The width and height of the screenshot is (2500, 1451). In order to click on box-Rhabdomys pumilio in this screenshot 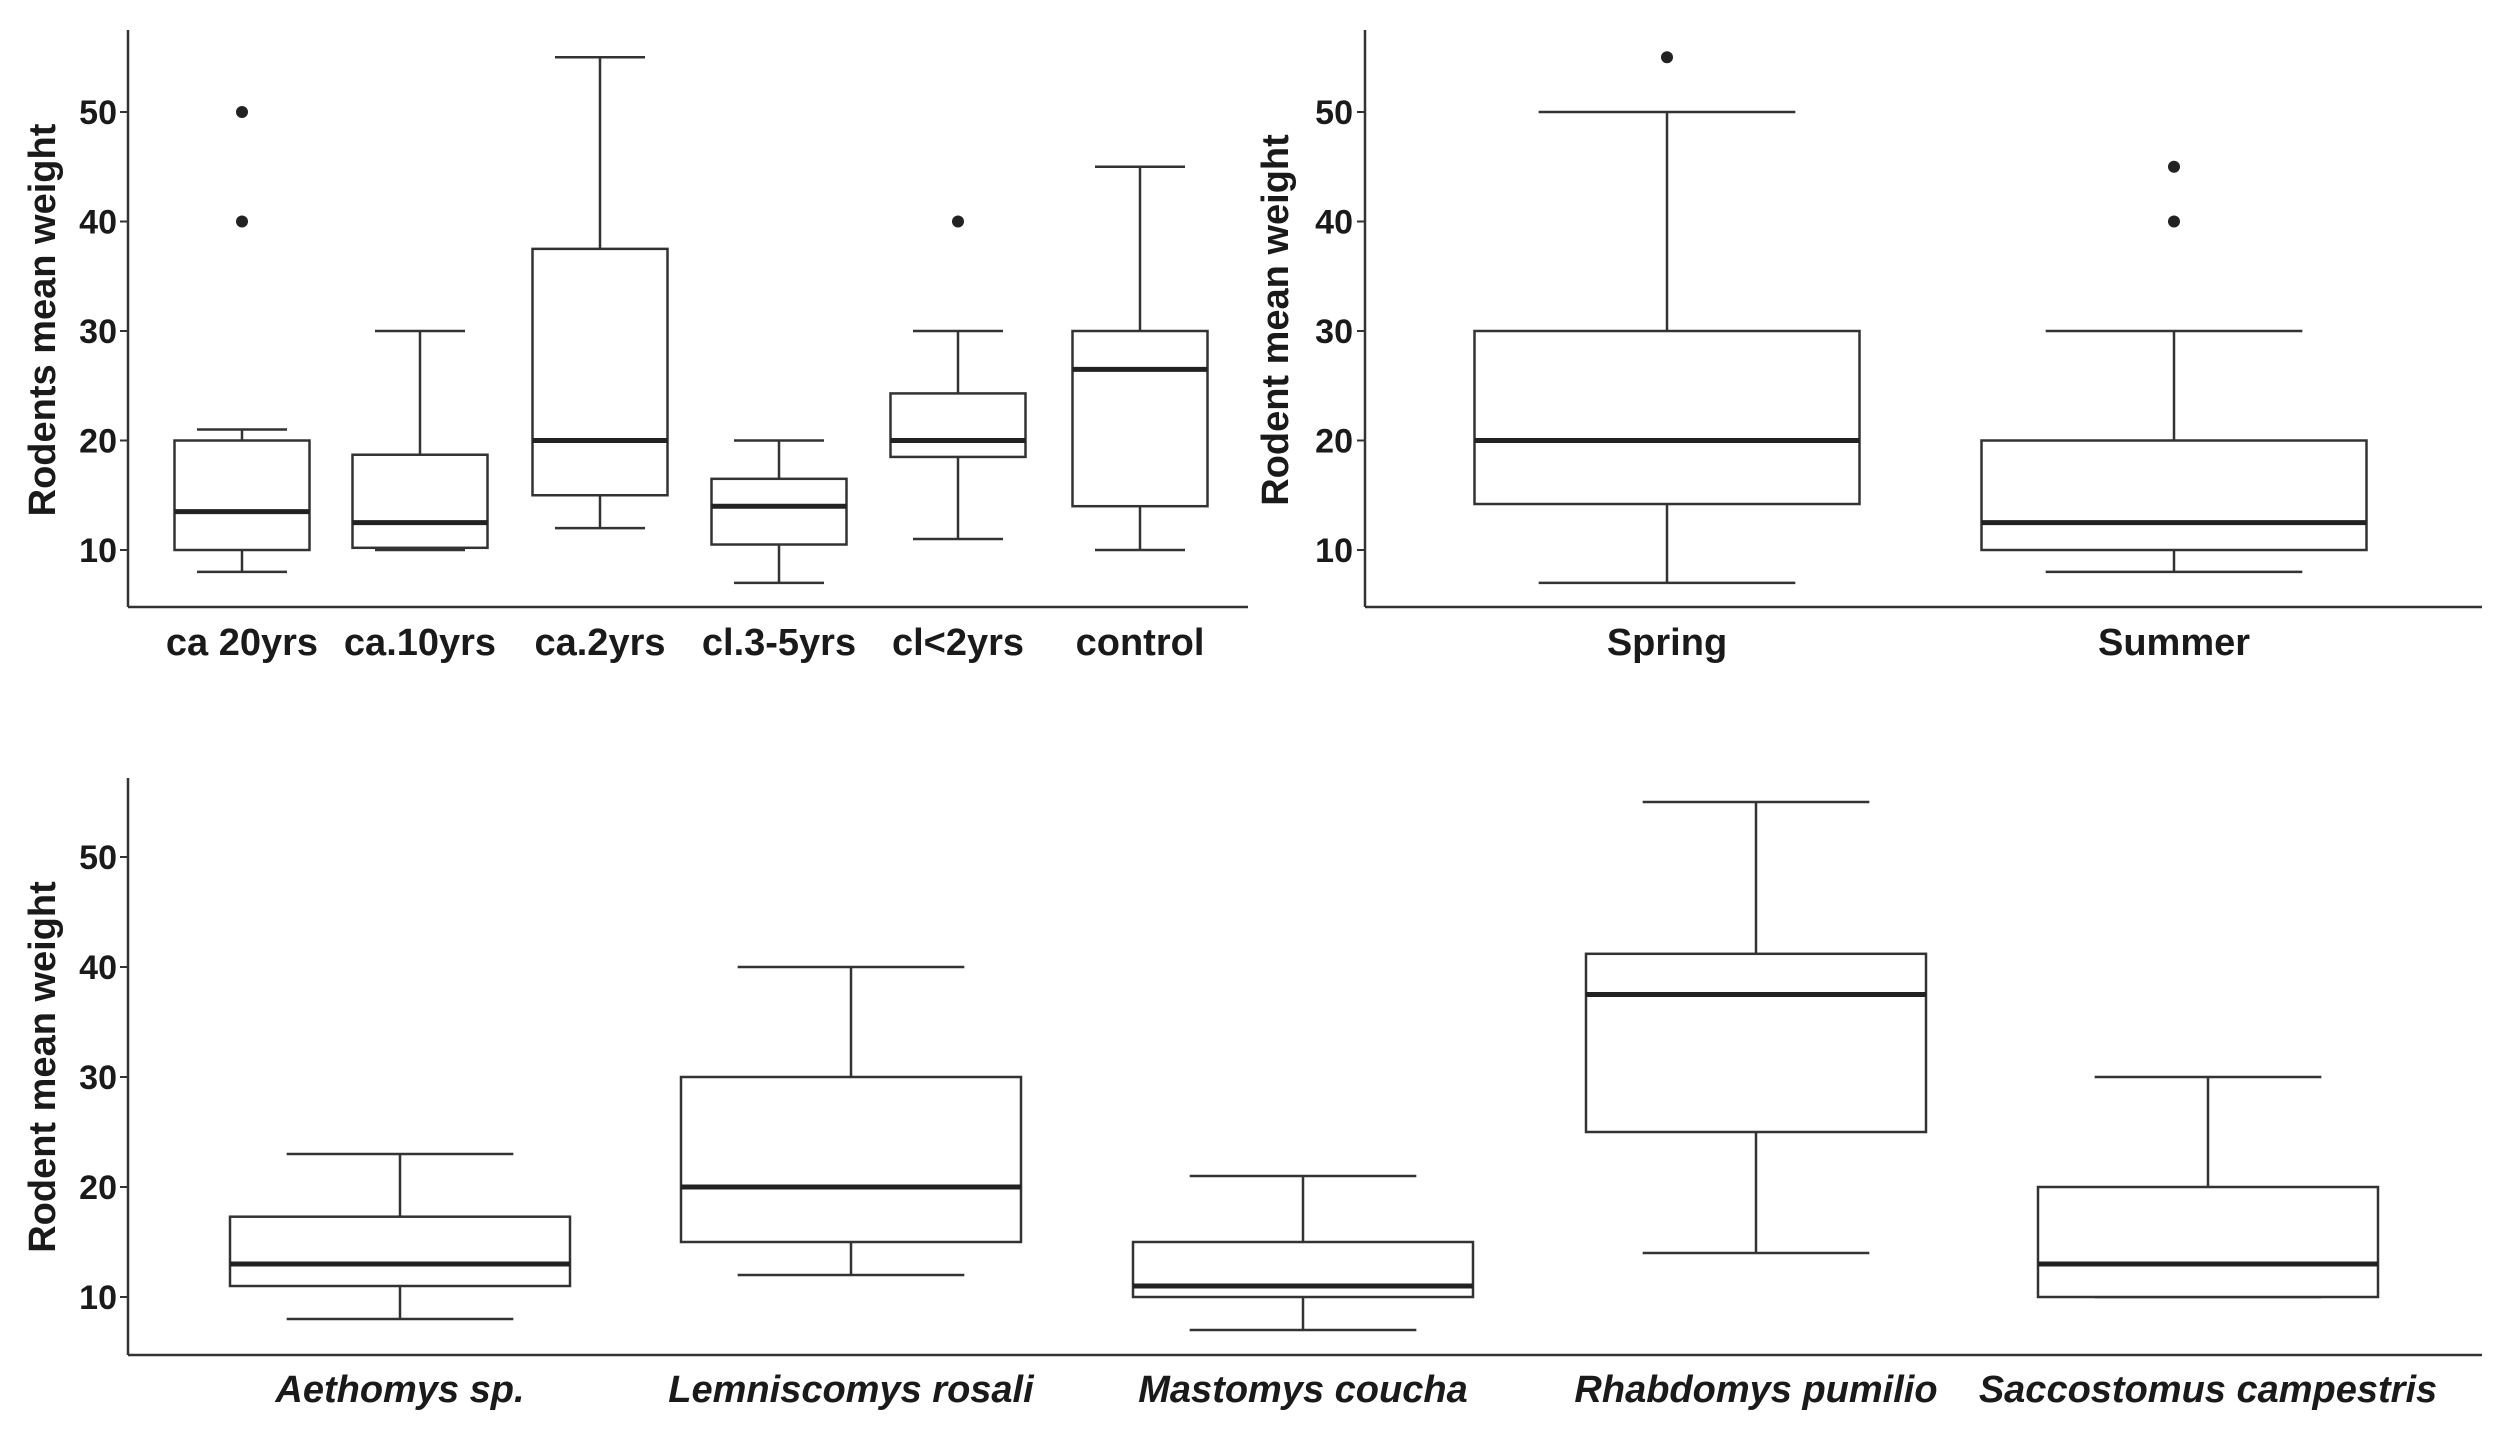, I will do `click(1756, 1027)`.